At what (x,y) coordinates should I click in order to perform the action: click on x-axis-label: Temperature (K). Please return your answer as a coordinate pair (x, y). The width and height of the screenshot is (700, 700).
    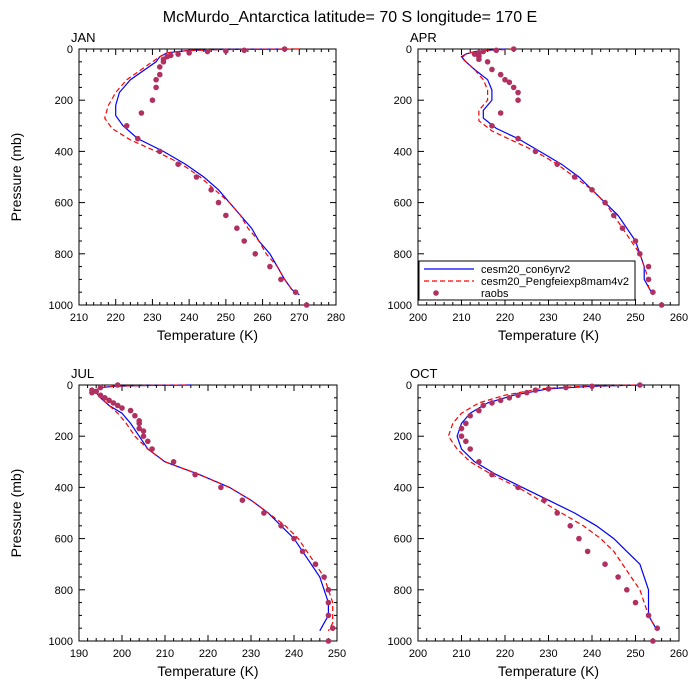
    Looking at the image, I should click on (548, 335).